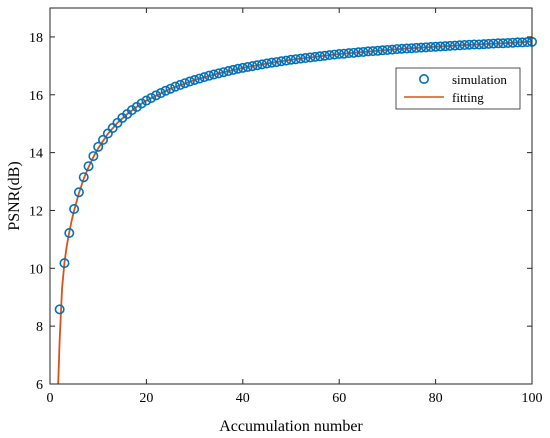  What do you see at coordinates (339, 398) in the screenshot?
I see `x-tick-label: 60` at bounding box center [339, 398].